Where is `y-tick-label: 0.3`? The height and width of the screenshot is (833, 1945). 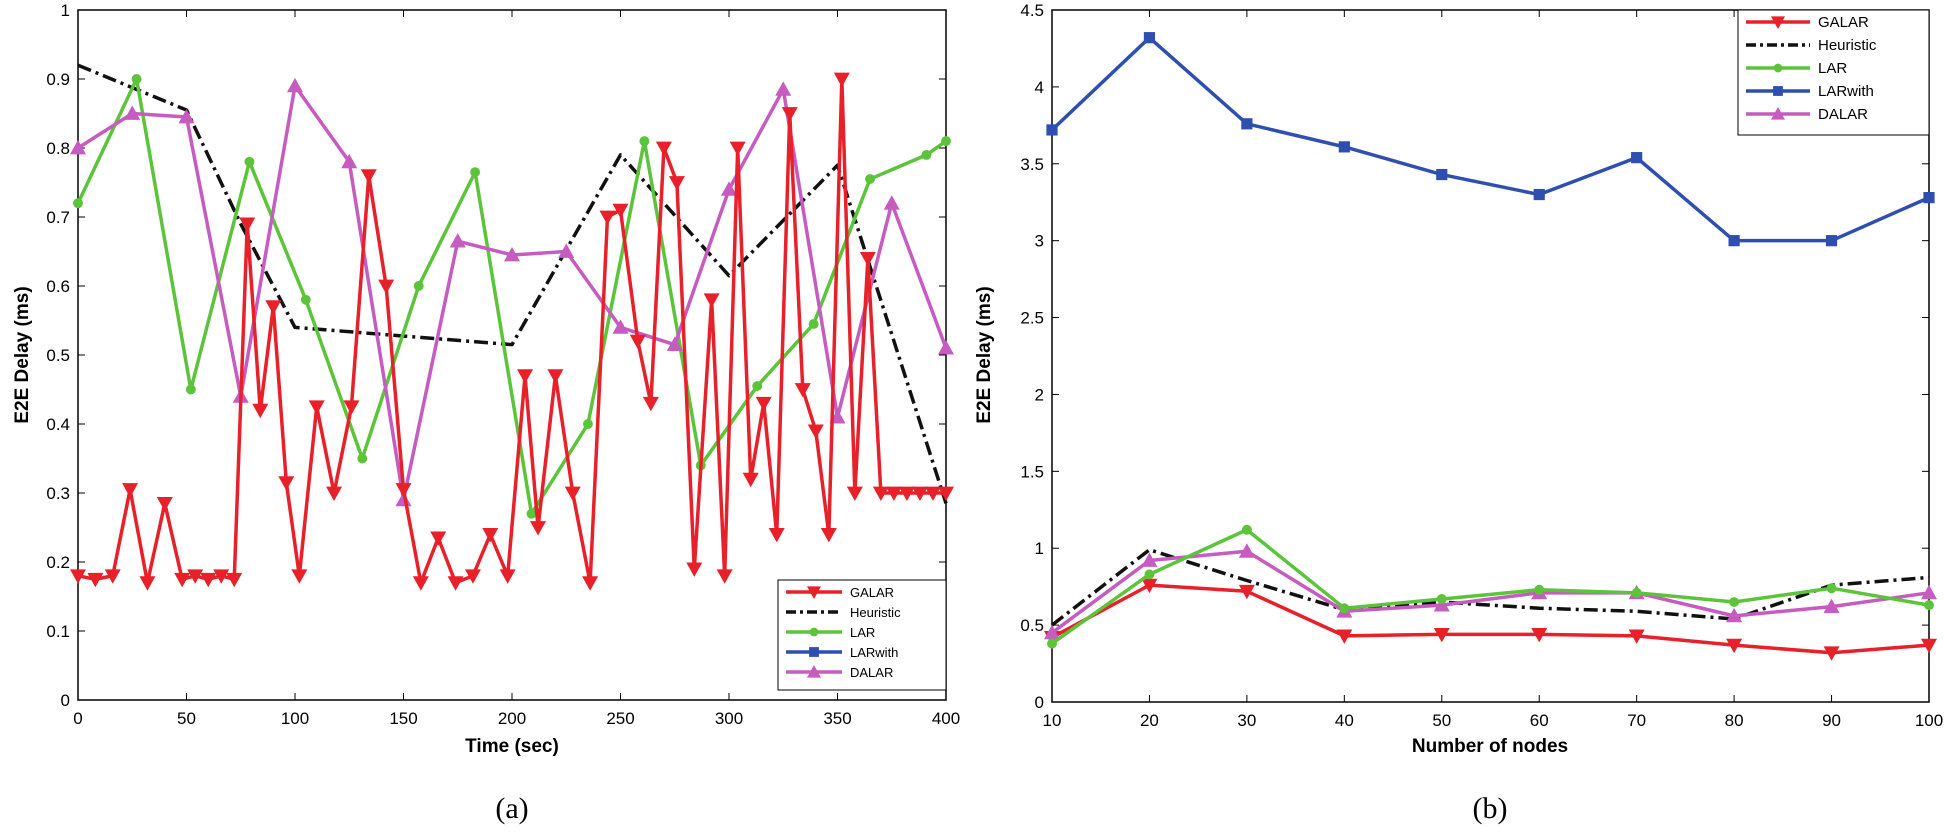 y-tick-label: 0.3 is located at coordinates (58, 493).